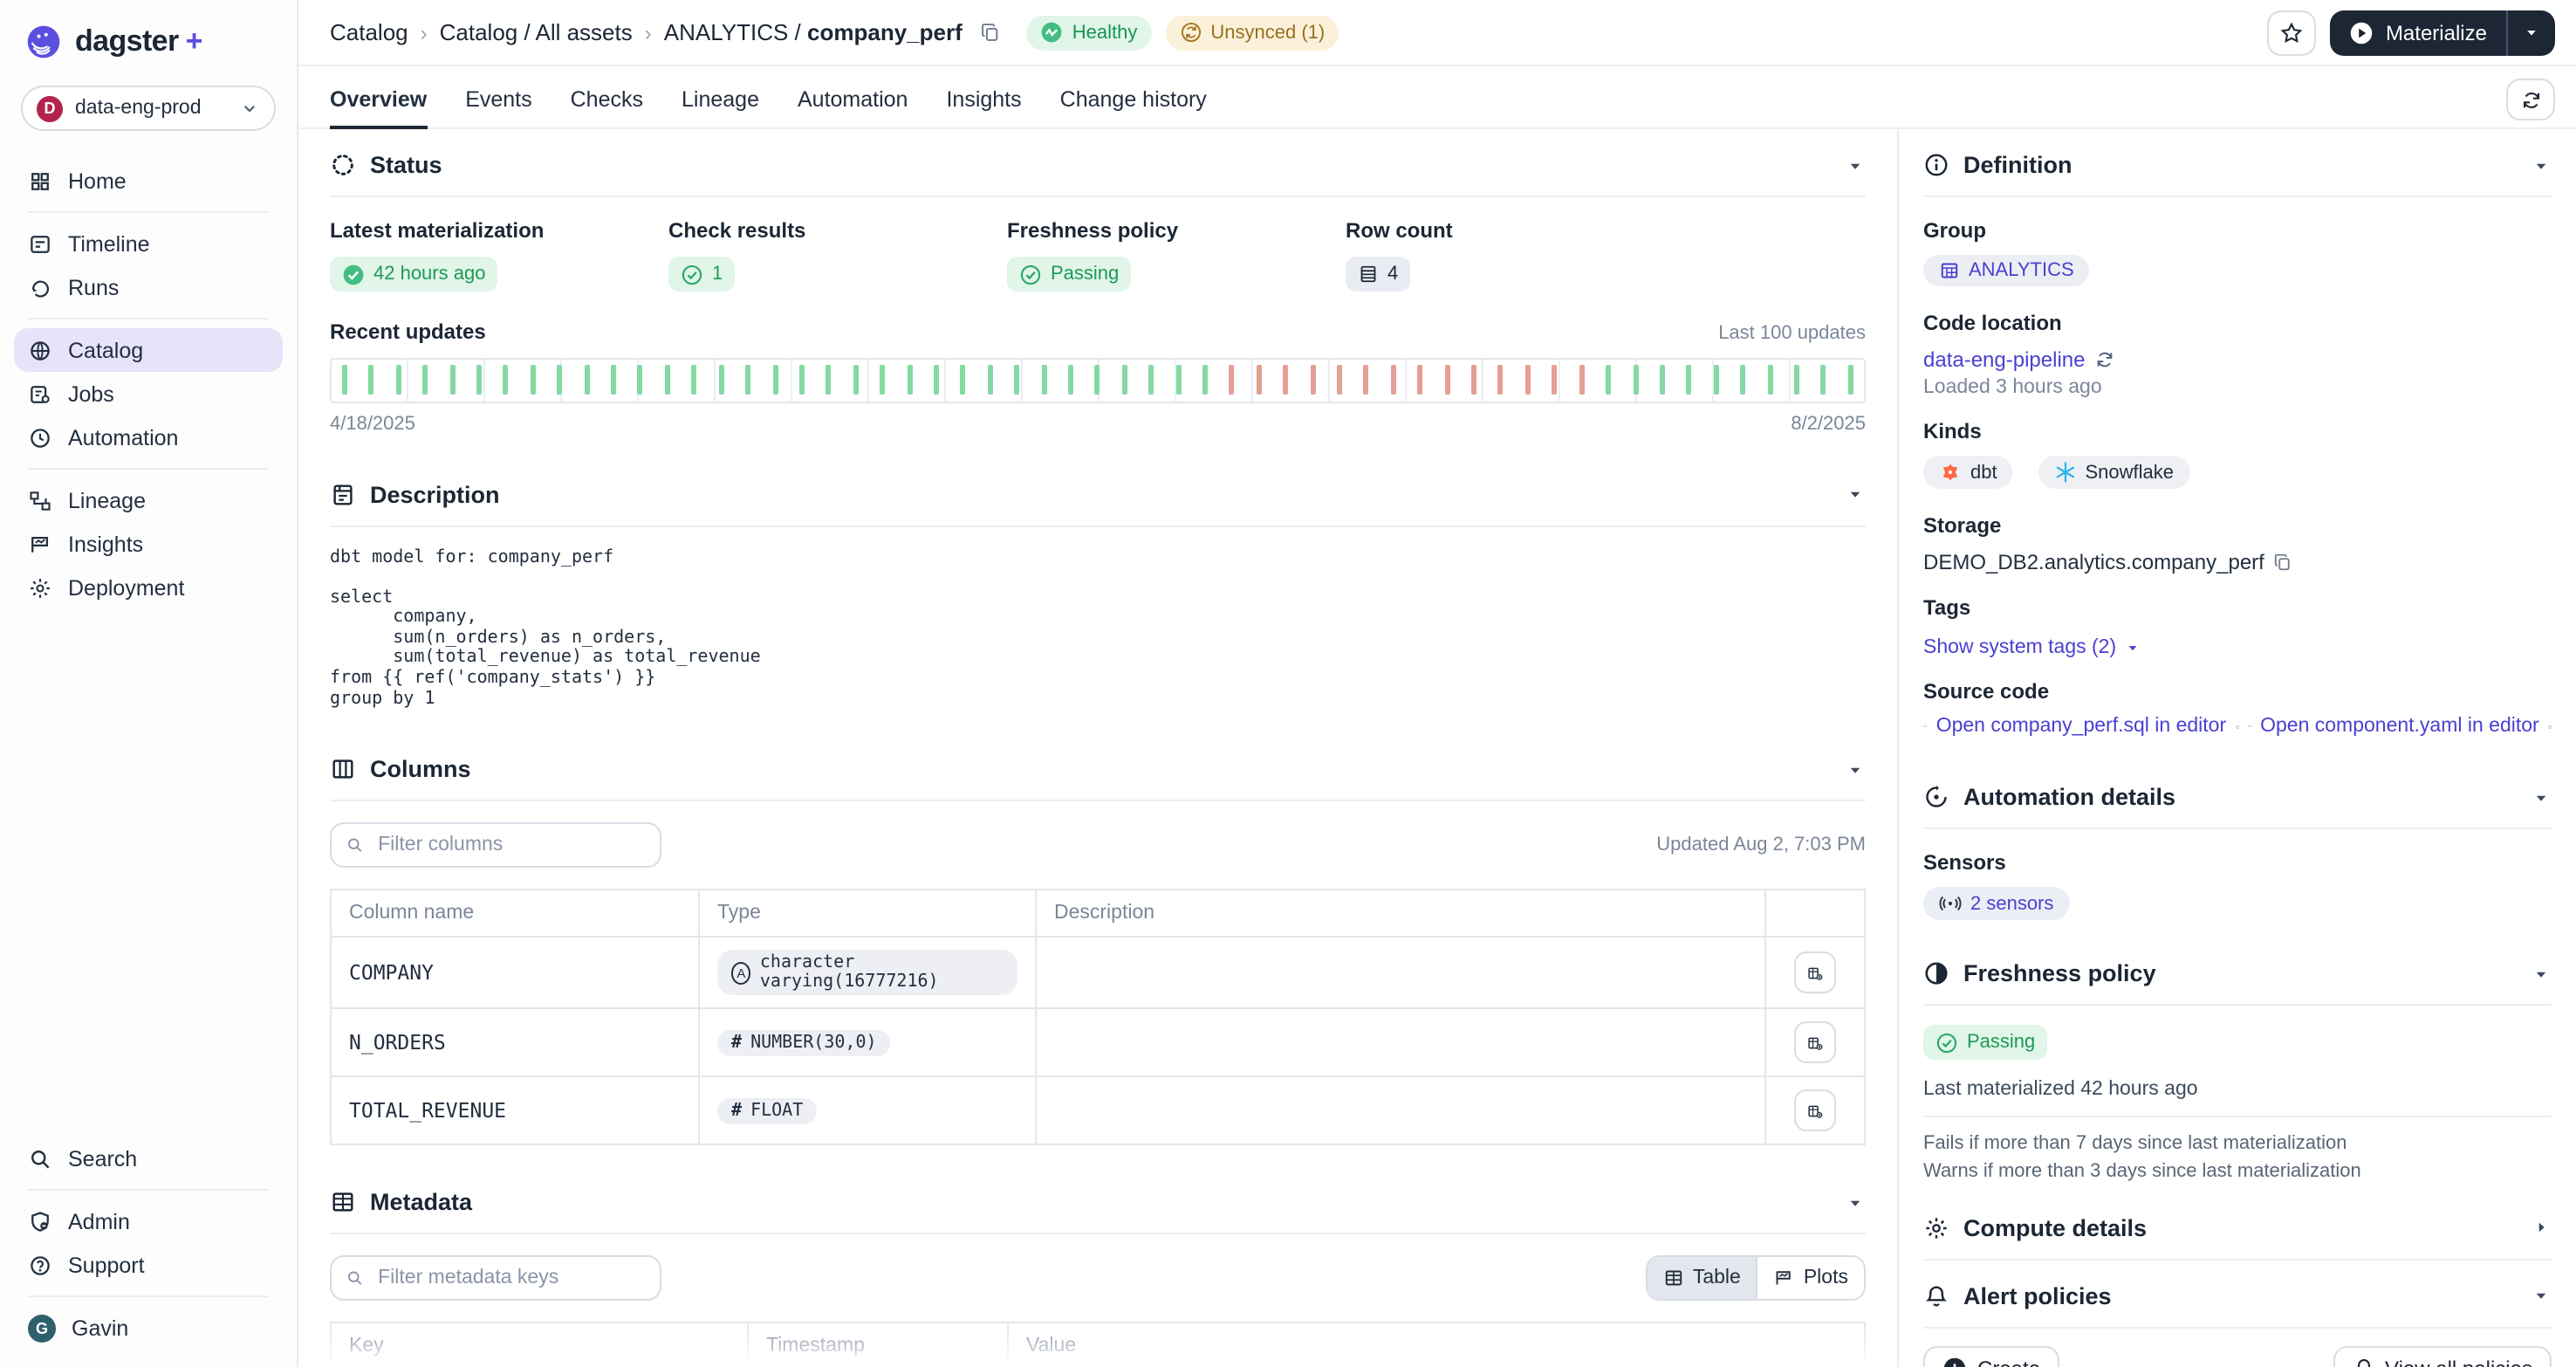 The image size is (2576, 1367). Describe the element at coordinates (1098, 163) in the screenshot. I see `status-section-header: Status` at that location.